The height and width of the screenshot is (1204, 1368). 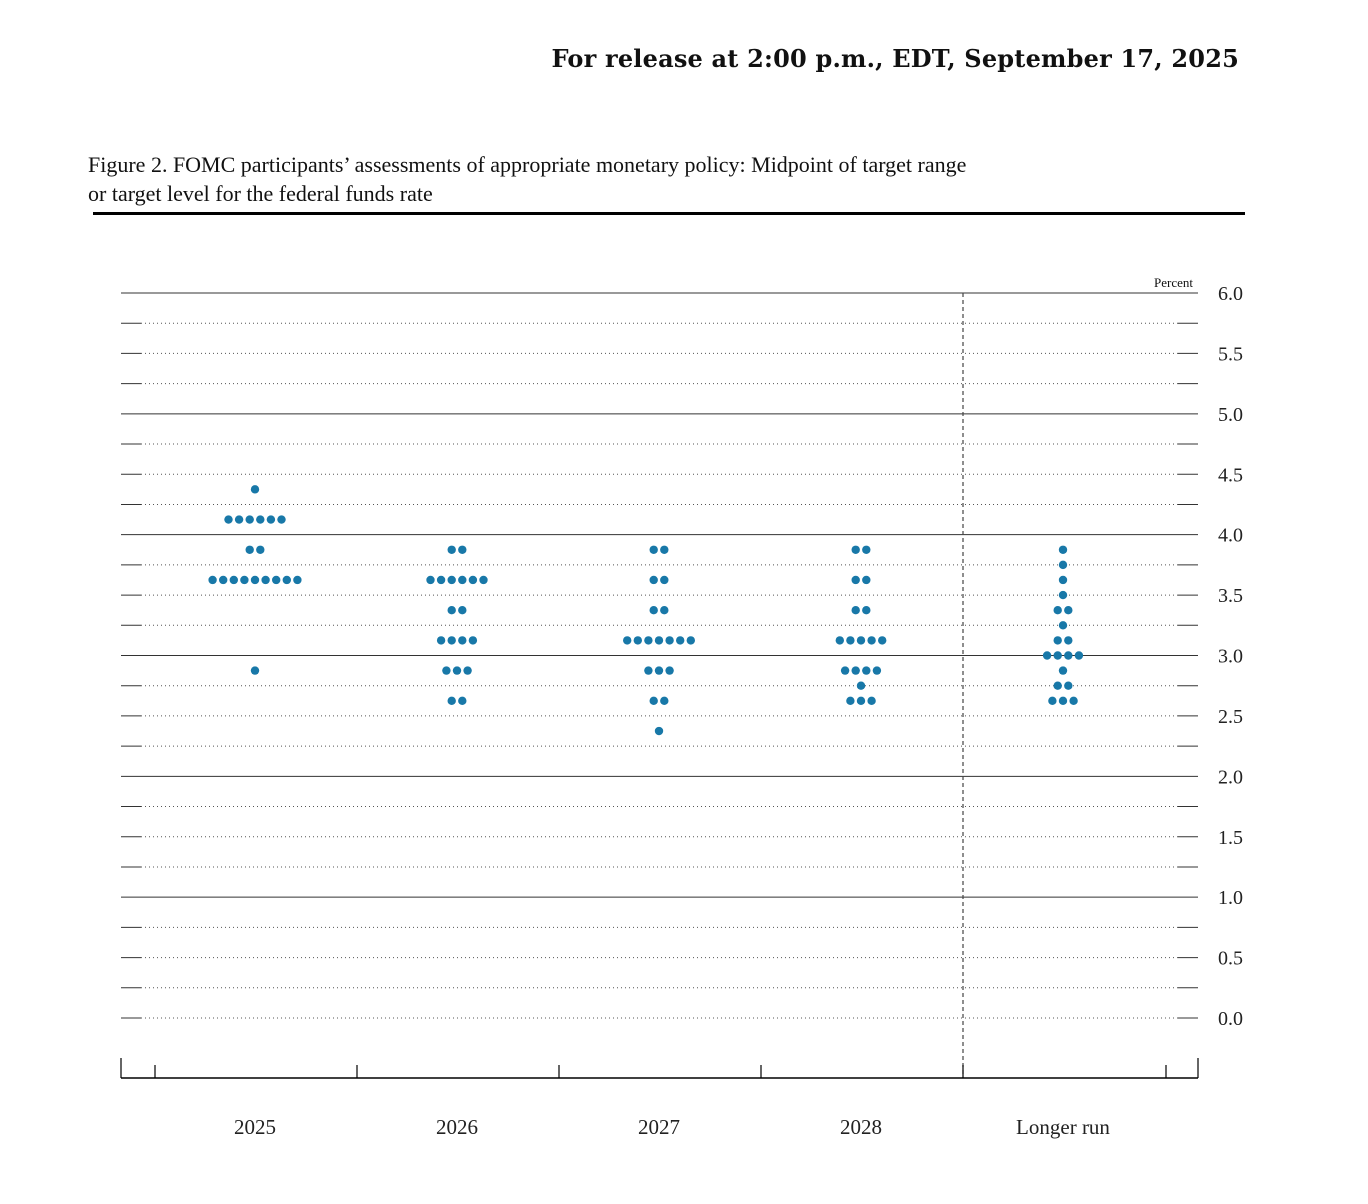 What do you see at coordinates (1173, 282) in the screenshot?
I see `y-unit-label: Percent` at bounding box center [1173, 282].